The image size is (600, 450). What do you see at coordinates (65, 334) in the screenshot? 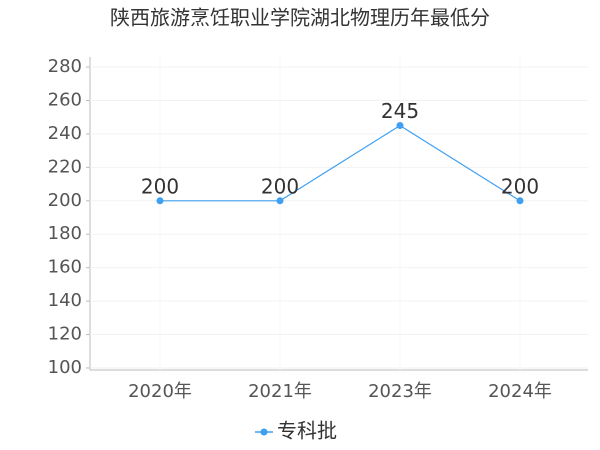
I see `y-tick-label: 120` at bounding box center [65, 334].